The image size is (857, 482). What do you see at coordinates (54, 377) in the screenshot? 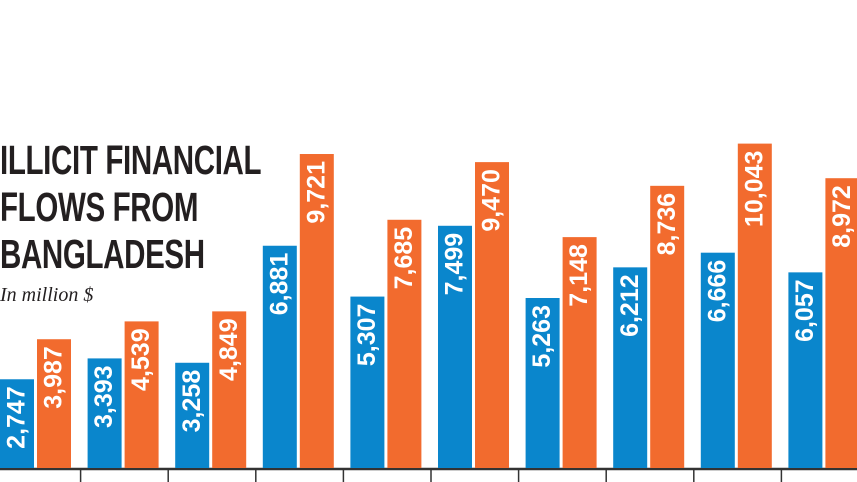
I see `value-label: 3,987` at bounding box center [54, 377].